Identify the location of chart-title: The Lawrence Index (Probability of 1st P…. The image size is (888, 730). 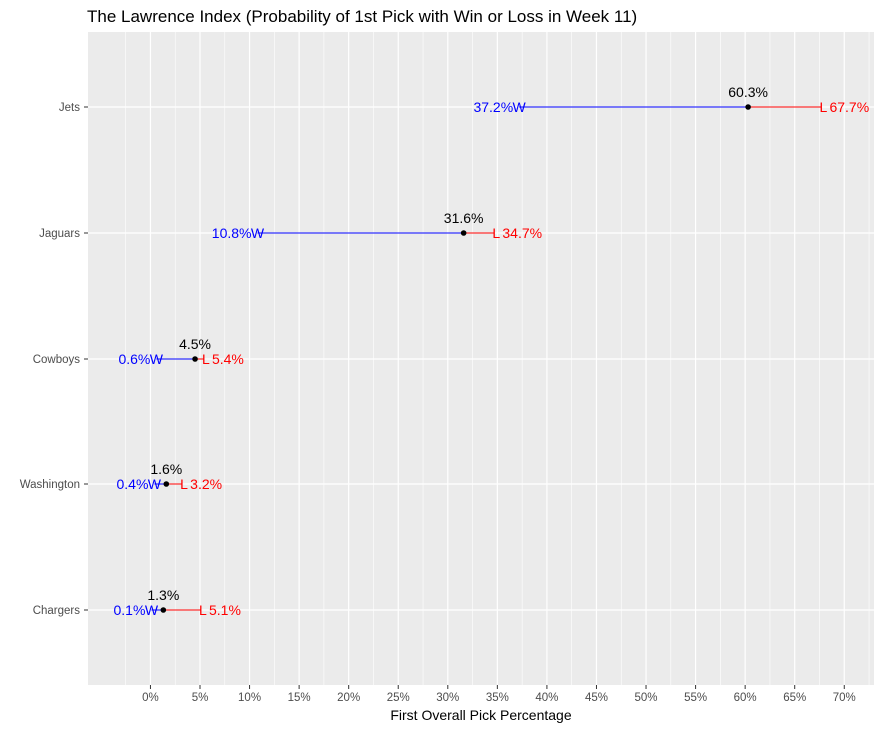
(362, 16).